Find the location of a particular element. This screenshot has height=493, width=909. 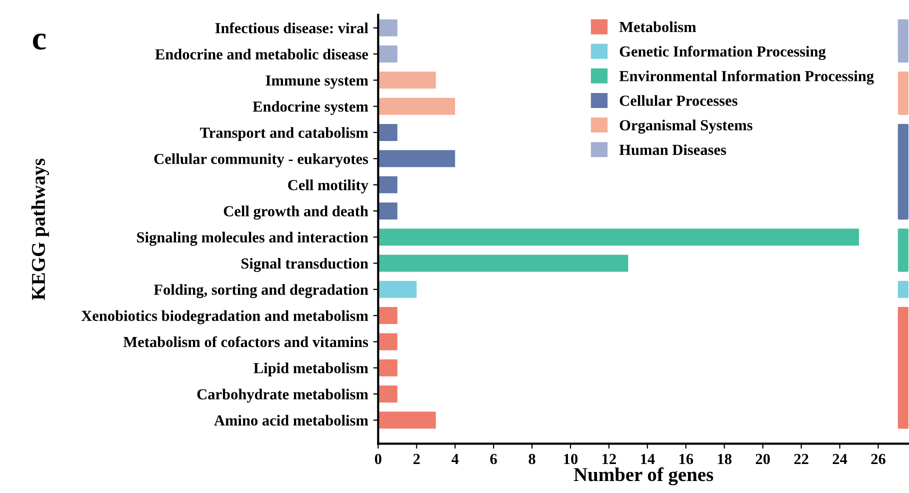

legend-label: Genetic Information Processing is located at coordinates (723, 53).